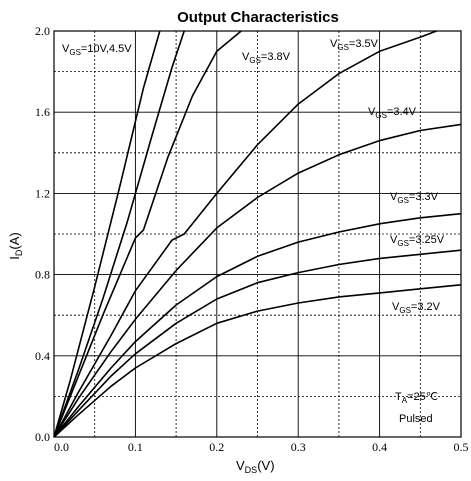  I want to click on y-tick-label: 1.6, so click(42, 112).